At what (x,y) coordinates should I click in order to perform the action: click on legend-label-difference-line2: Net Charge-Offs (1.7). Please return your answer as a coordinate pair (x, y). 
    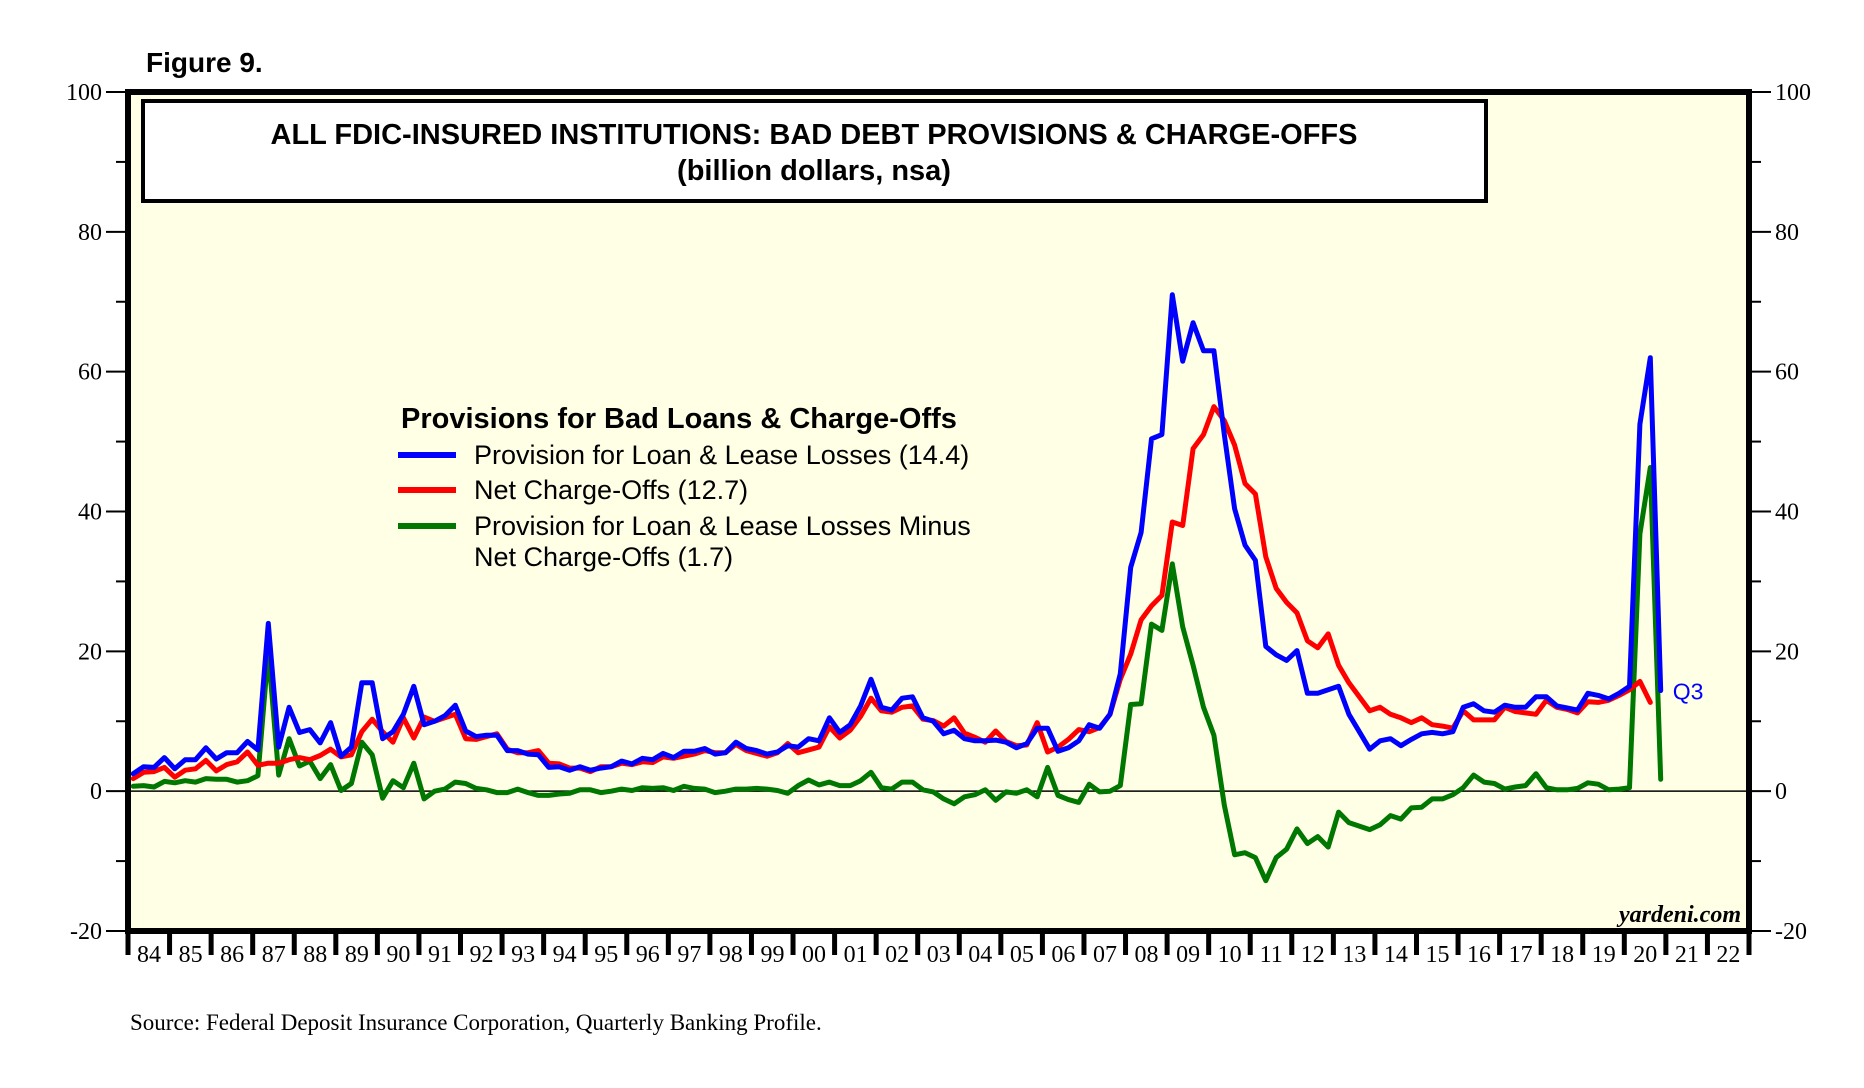
    Looking at the image, I should click on (603, 557).